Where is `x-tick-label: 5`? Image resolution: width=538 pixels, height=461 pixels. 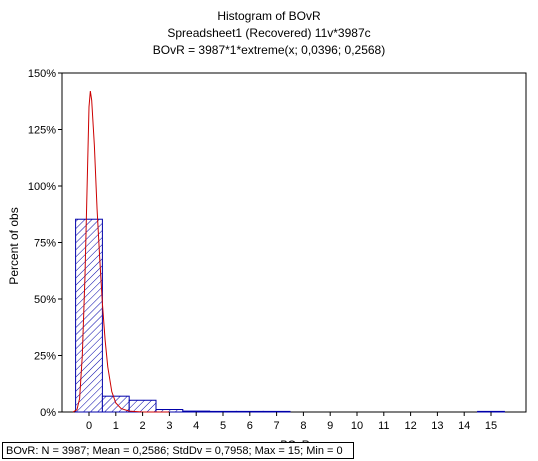 x-tick-label: 5 is located at coordinates (223, 426).